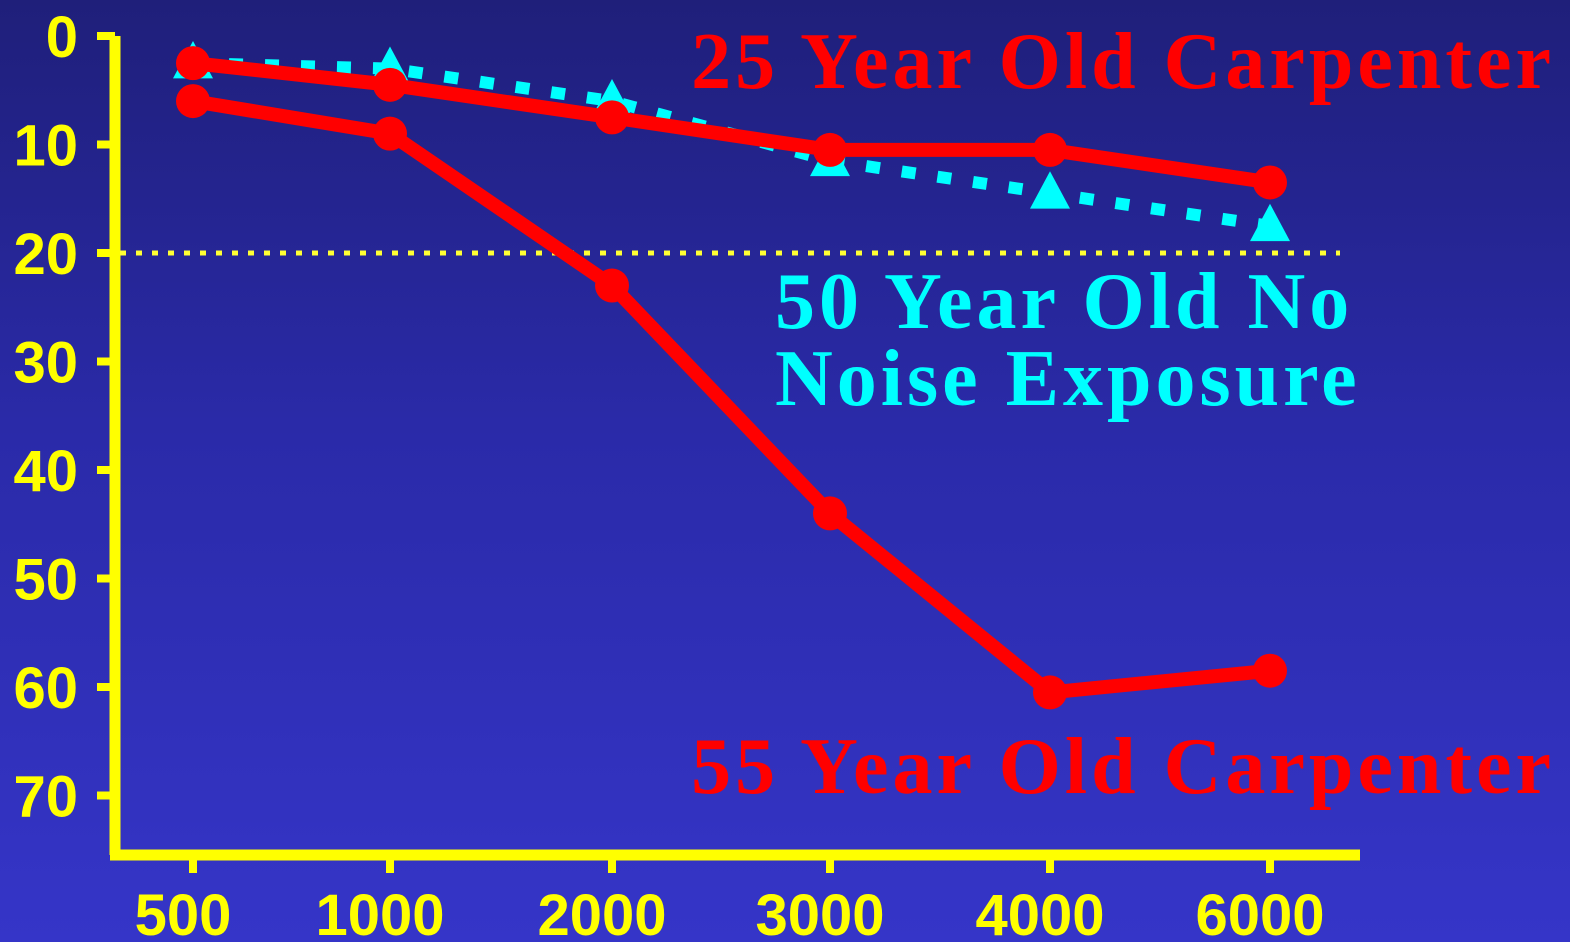 This screenshot has width=1570, height=942. Describe the element at coordinates (1123, 767) in the screenshot. I see `series-label-55-year-old-carpenter: 55 Year Old Carpenter` at that location.